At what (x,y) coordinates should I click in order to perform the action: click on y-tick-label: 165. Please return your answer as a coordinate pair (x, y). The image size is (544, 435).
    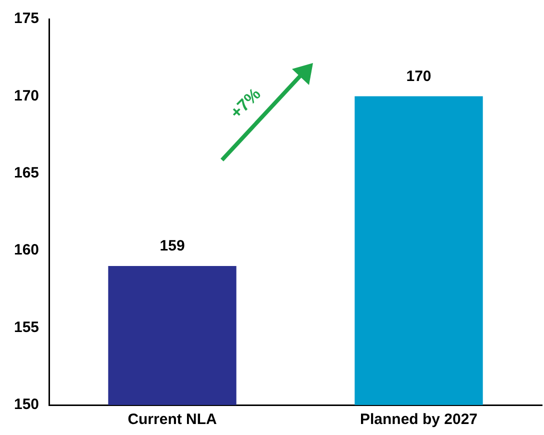
    Looking at the image, I should click on (27, 173).